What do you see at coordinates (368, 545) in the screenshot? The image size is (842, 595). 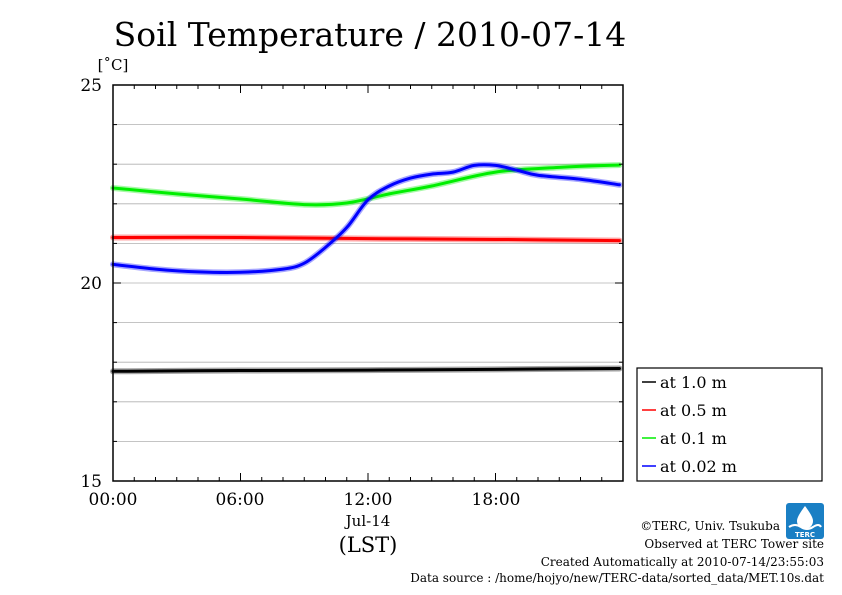 I see `x-axis-label: (LST)` at bounding box center [368, 545].